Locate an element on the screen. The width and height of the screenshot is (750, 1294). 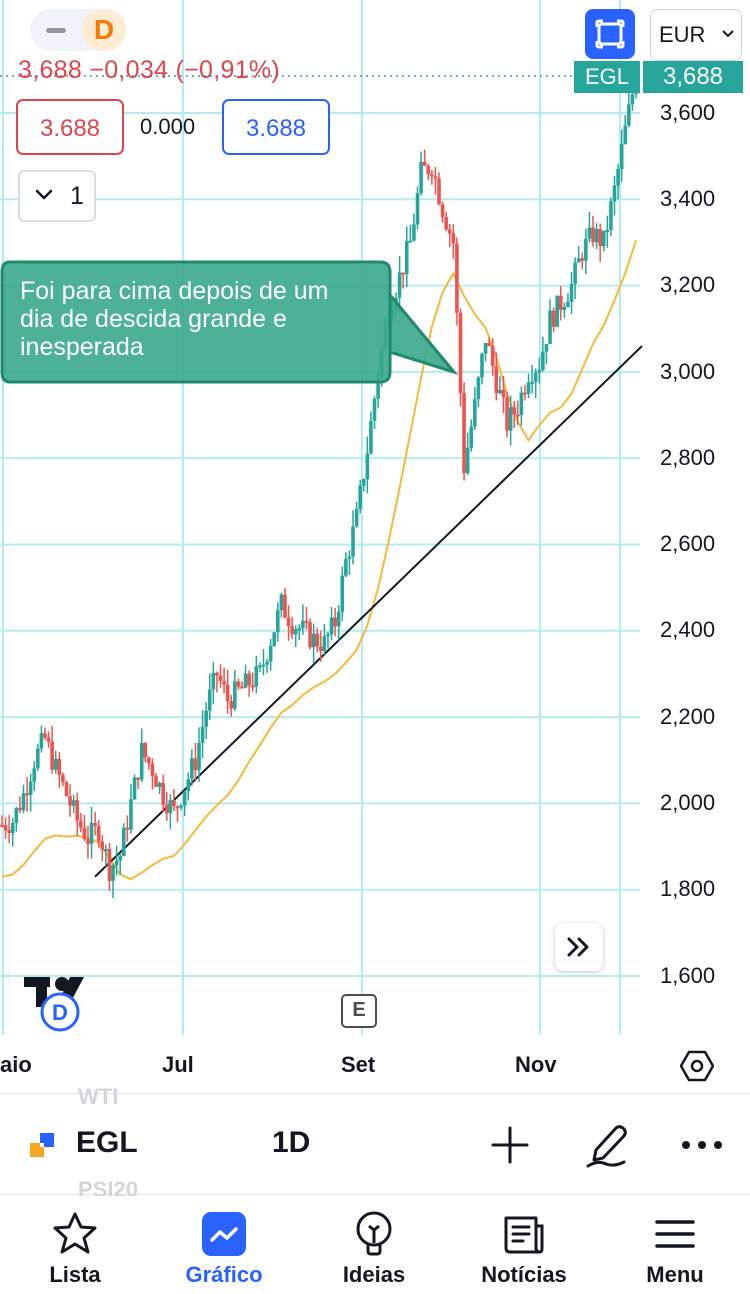
minimize-icon is located at coordinates (56, 30).